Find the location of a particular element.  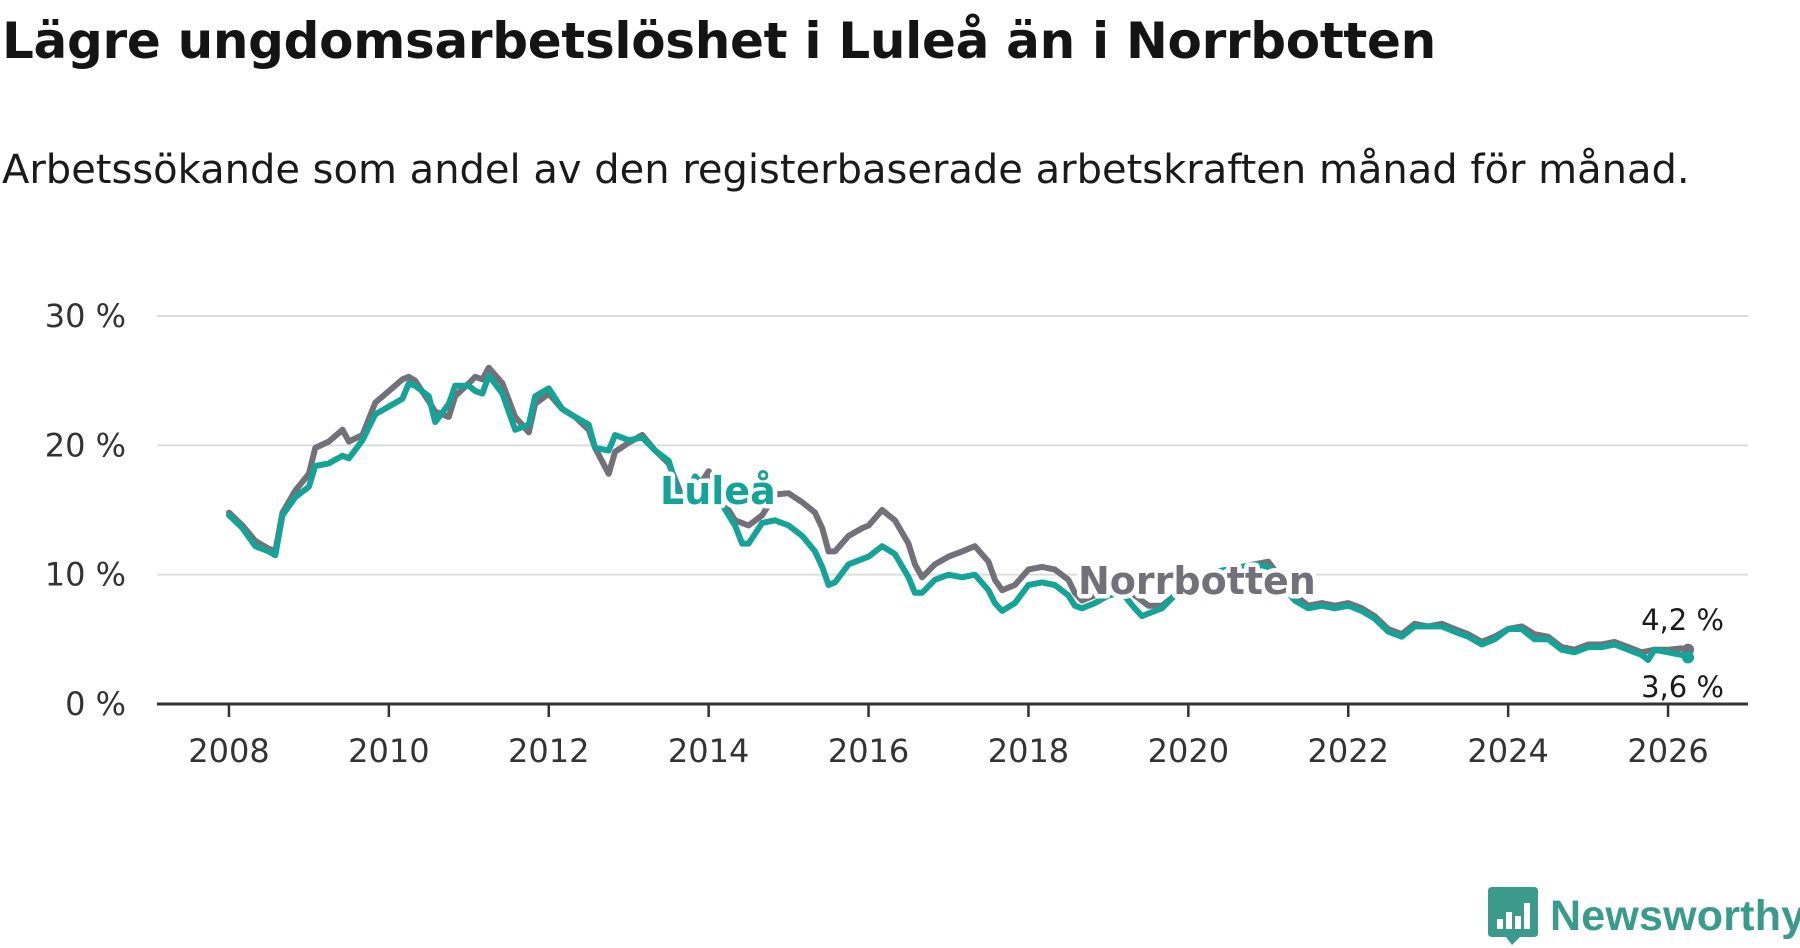

x-tick-label: 2022 is located at coordinates (1348, 751).